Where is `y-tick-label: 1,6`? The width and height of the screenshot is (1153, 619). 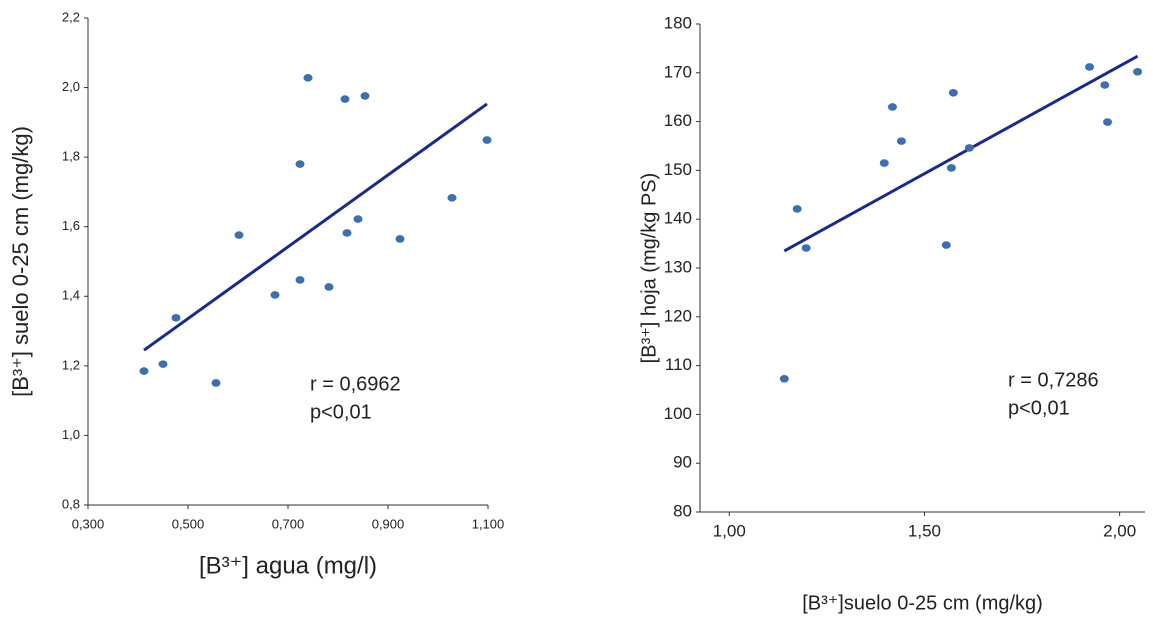
y-tick-label: 1,6 is located at coordinates (71, 225).